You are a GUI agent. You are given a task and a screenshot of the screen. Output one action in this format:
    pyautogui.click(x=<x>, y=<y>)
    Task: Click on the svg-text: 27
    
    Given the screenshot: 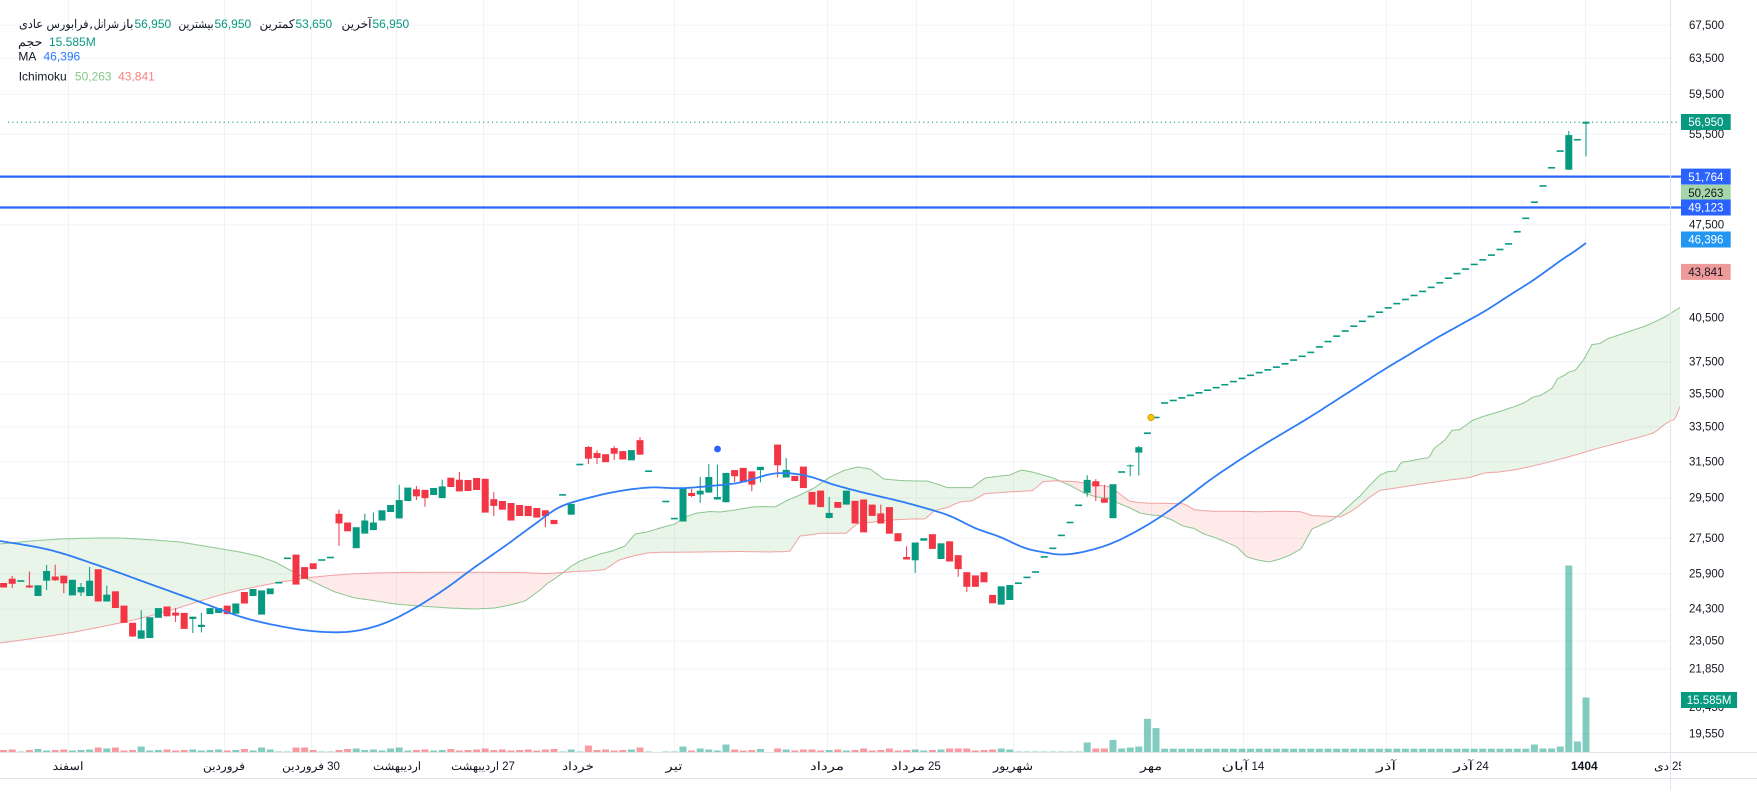 What is the action you would take?
    pyautogui.click(x=508, y=767)
    